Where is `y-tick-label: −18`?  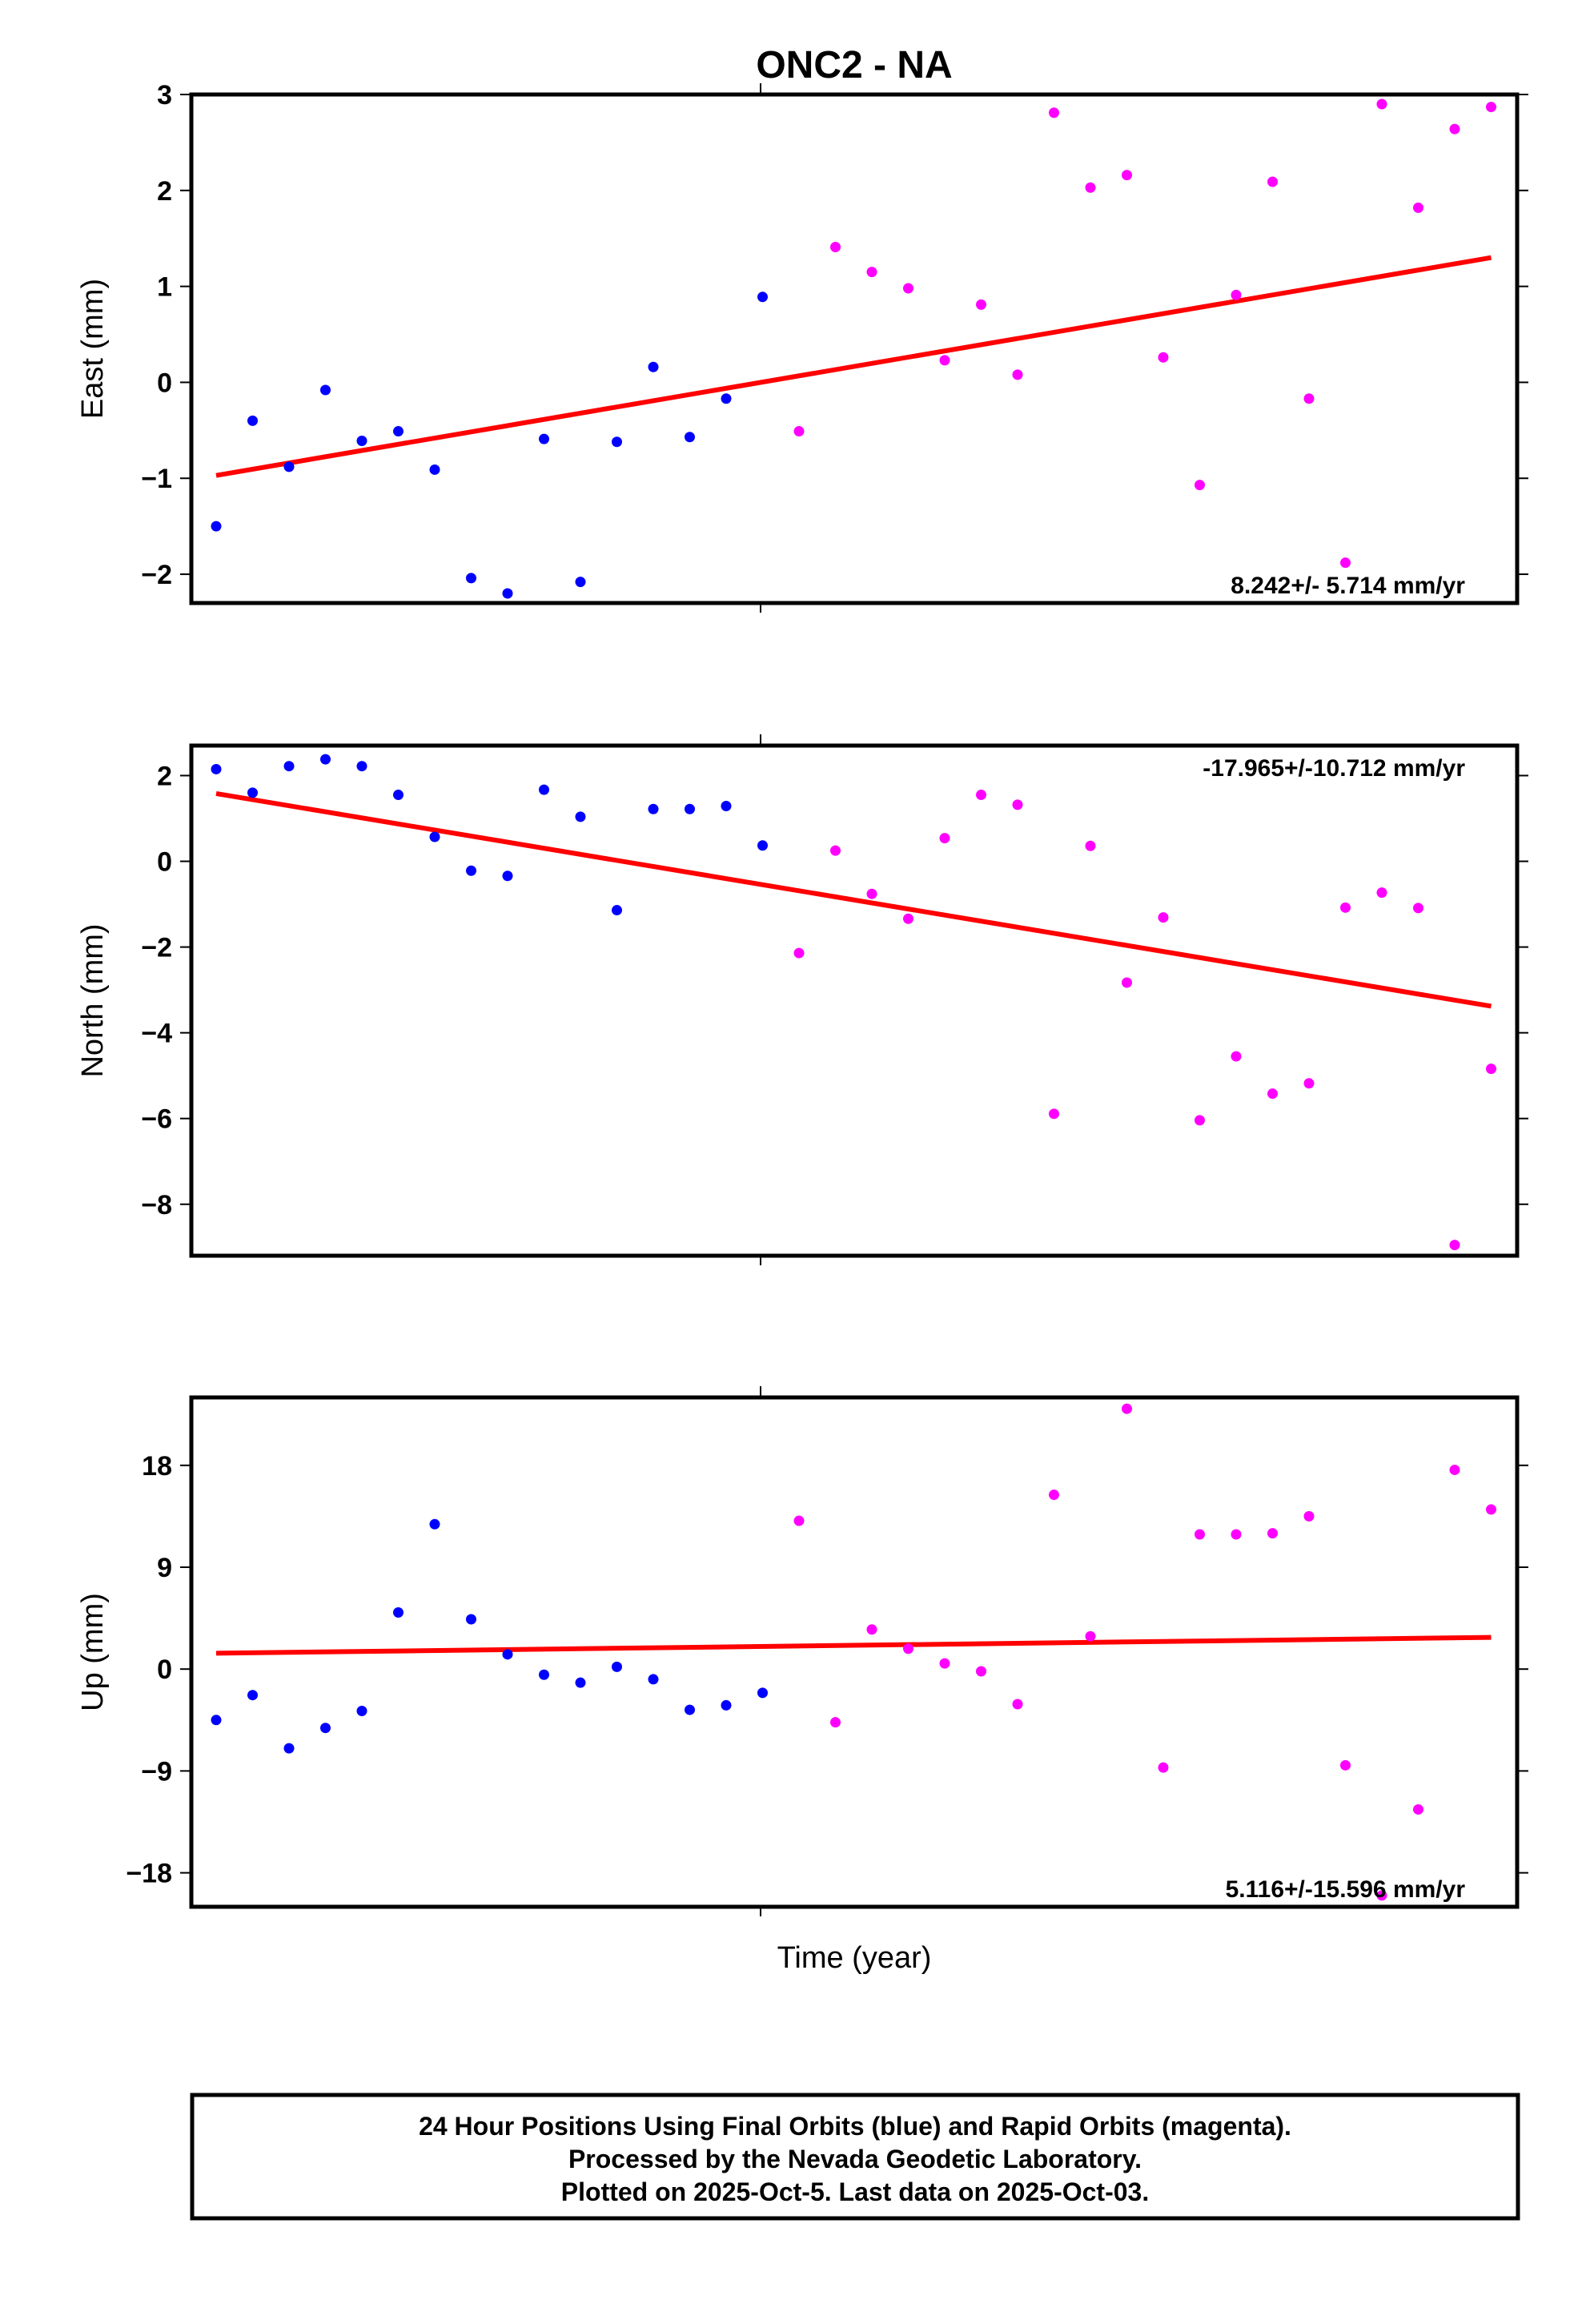 y-tick-label: −18 is located at coordinates (149, 1874).